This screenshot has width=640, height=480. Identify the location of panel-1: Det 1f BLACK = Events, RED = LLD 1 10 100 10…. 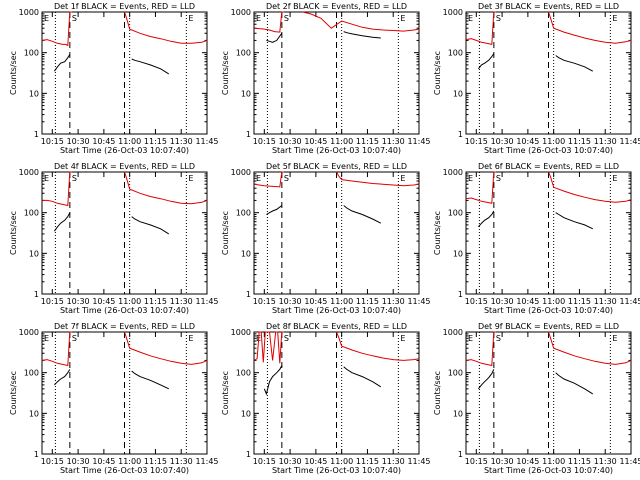
(114, 78).